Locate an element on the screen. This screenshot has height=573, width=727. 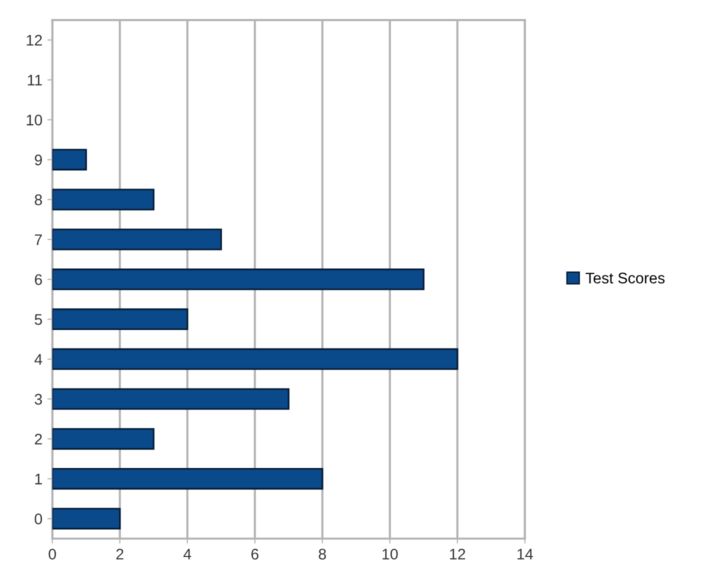
y-tick-label: 12 is located at coordinates (34, 40).